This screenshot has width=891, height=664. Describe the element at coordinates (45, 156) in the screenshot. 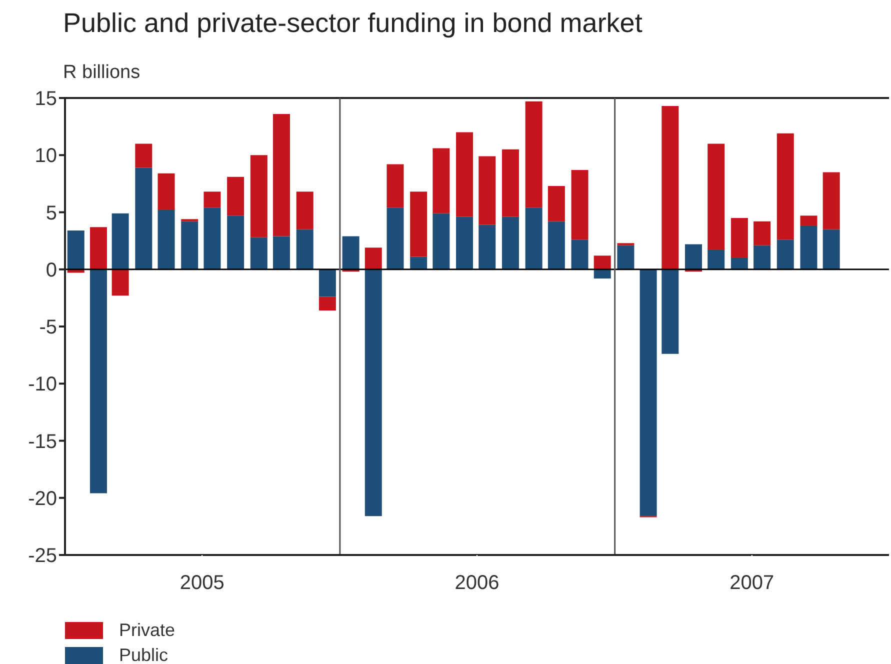

I see `y-tick-label: 10` at that location.